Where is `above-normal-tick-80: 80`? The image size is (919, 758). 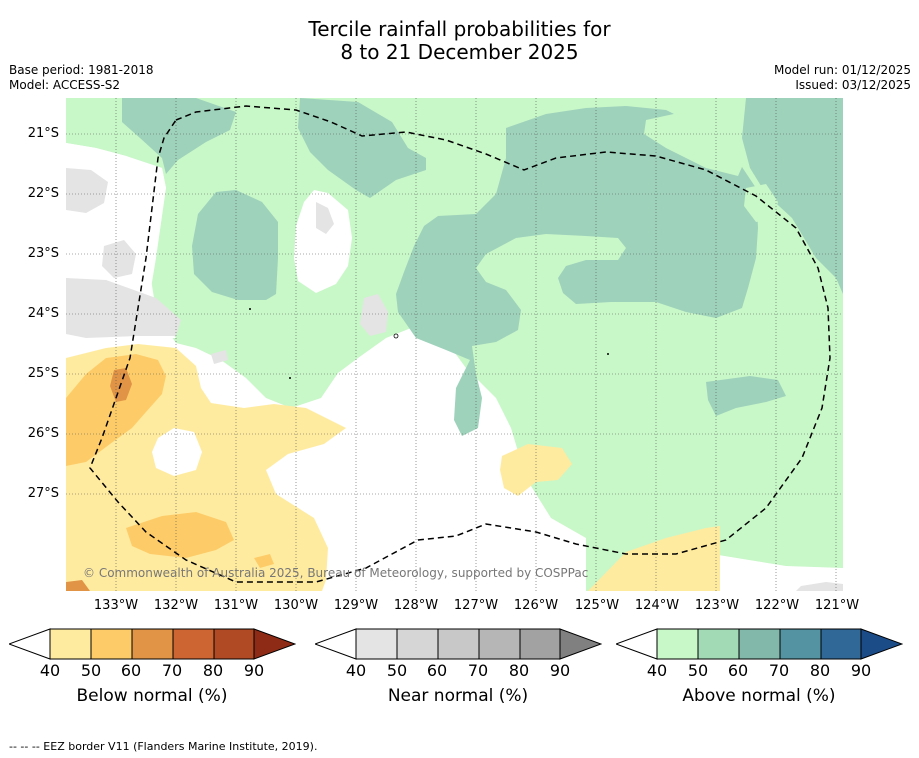
above-normal-tick-80: 80 is located at coordinates (820, 670).